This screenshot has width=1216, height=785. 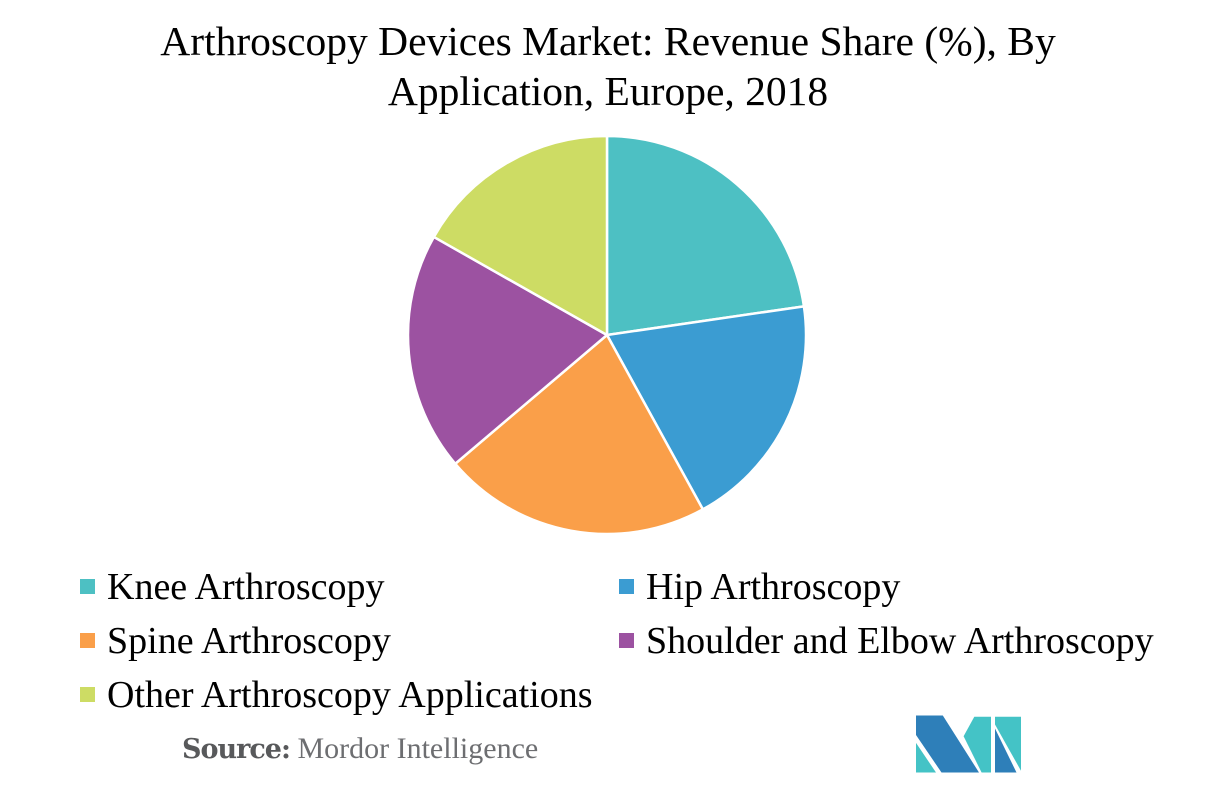 I want to click on mordor-intelligence-logo, so click(x=968, y=744).